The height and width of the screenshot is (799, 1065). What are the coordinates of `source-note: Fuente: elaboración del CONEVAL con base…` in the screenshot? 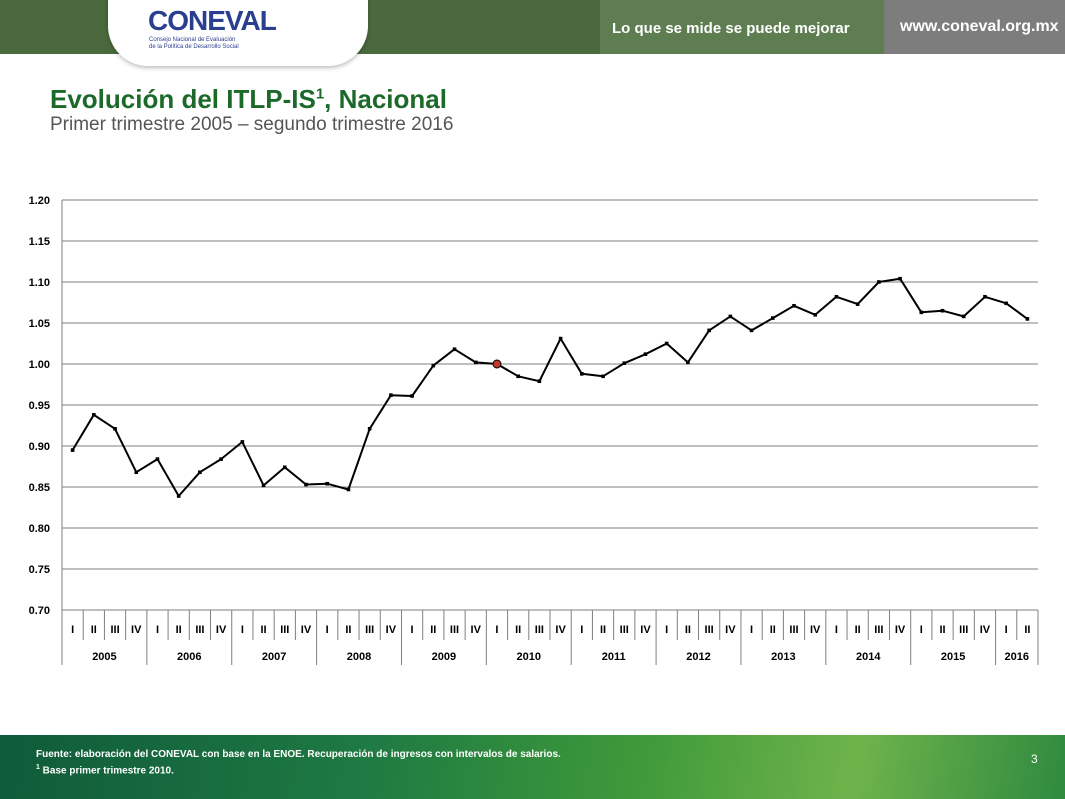 It's located at (298, 754).